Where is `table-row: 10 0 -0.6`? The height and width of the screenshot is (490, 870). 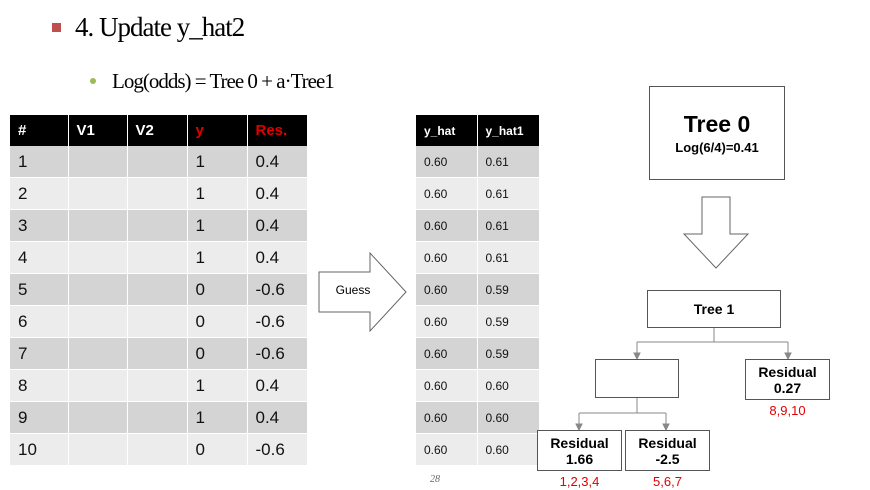 table-row: 10 0 -0.6 is located at coordinates (159, 449).